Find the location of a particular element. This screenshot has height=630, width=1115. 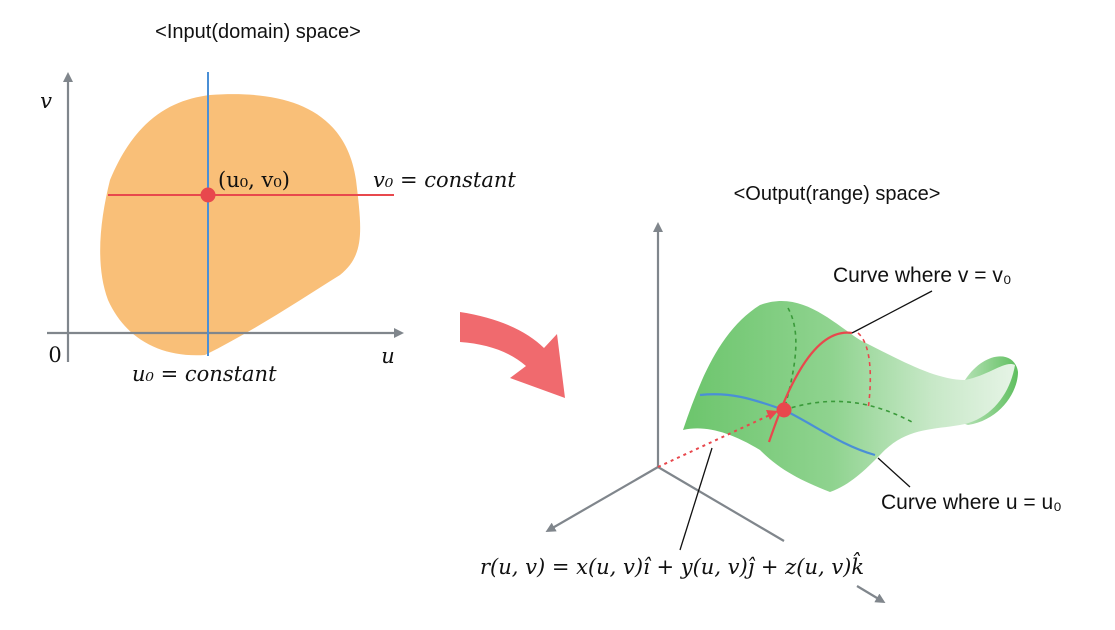

x-axis is located at coordinates (602, 499).